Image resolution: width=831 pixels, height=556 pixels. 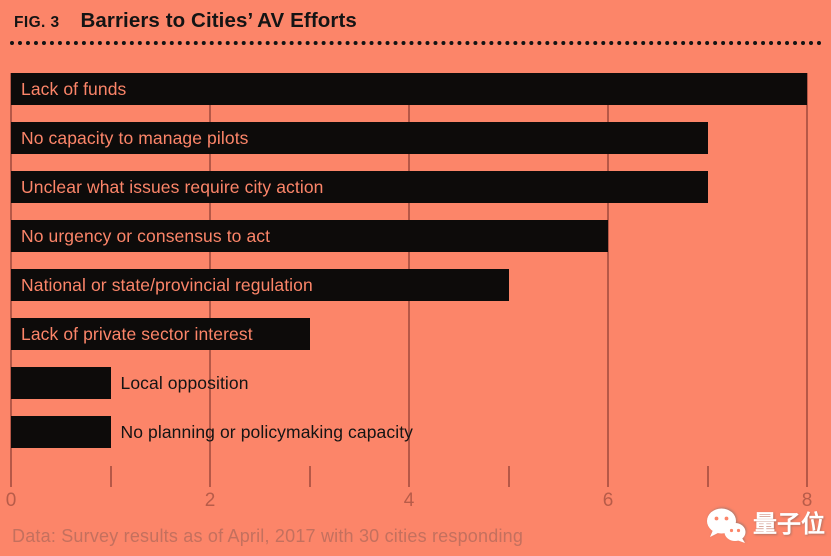 I want to click on bar: No urgency or consensus to act, so click(x=309, y=236).